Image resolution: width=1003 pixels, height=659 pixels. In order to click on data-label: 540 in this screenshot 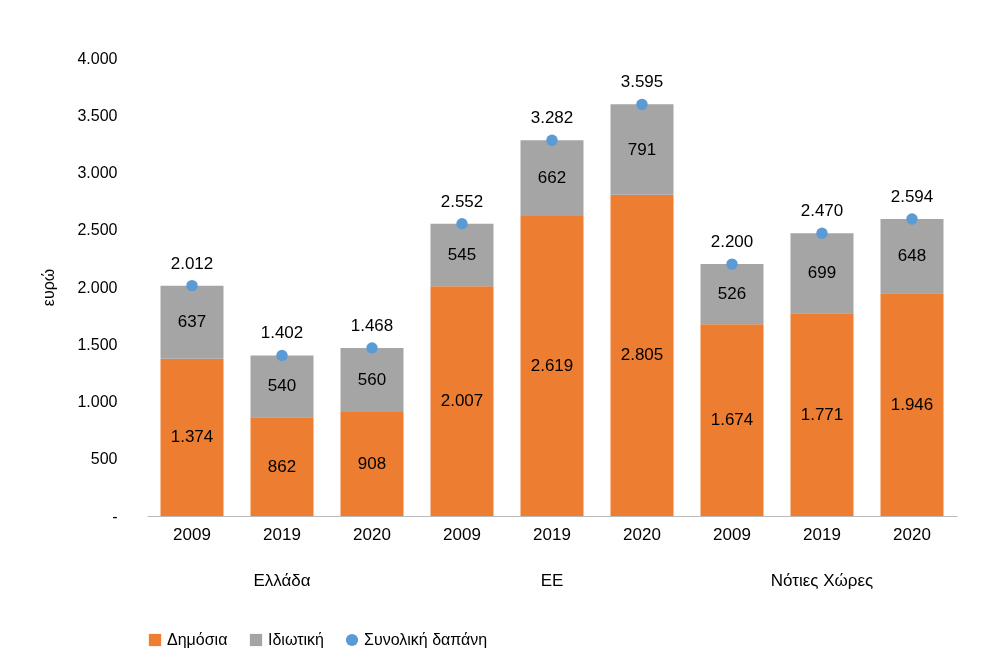, I will do `click(282, 386)`.